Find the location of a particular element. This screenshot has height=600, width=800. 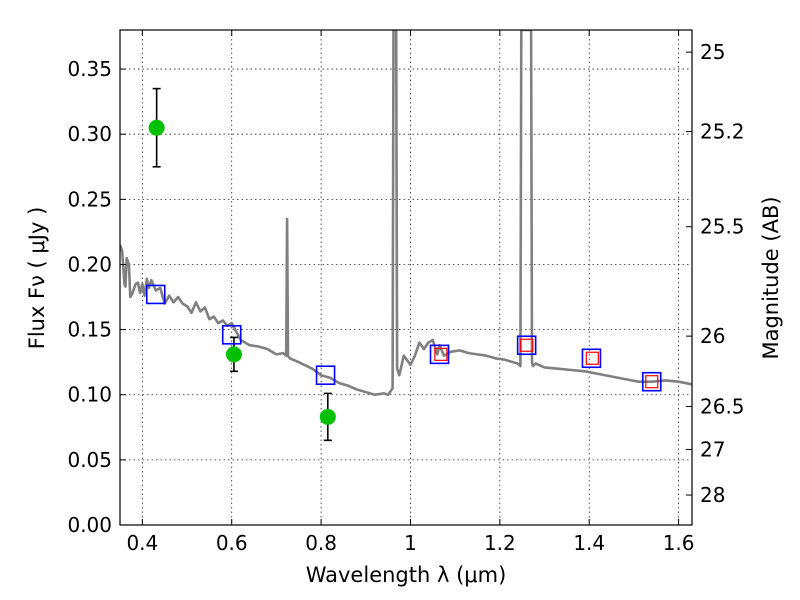

right-tick-label: 25 is located at coordinates (712, 52).